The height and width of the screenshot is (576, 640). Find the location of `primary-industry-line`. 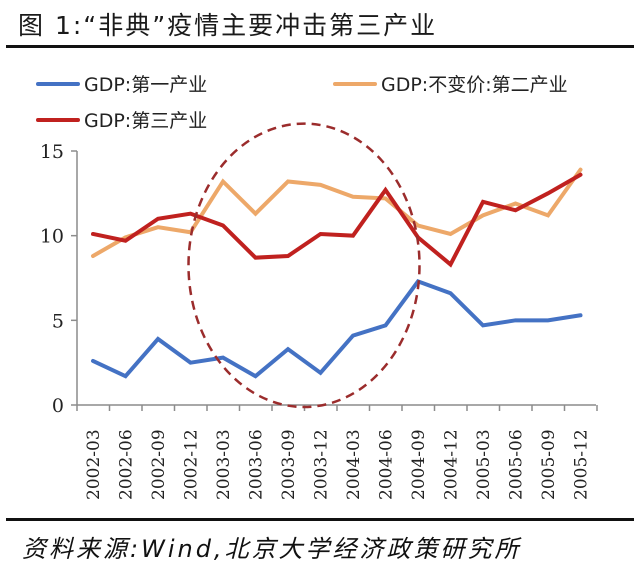

primary-industry-line is located at coordinates (337, 328).